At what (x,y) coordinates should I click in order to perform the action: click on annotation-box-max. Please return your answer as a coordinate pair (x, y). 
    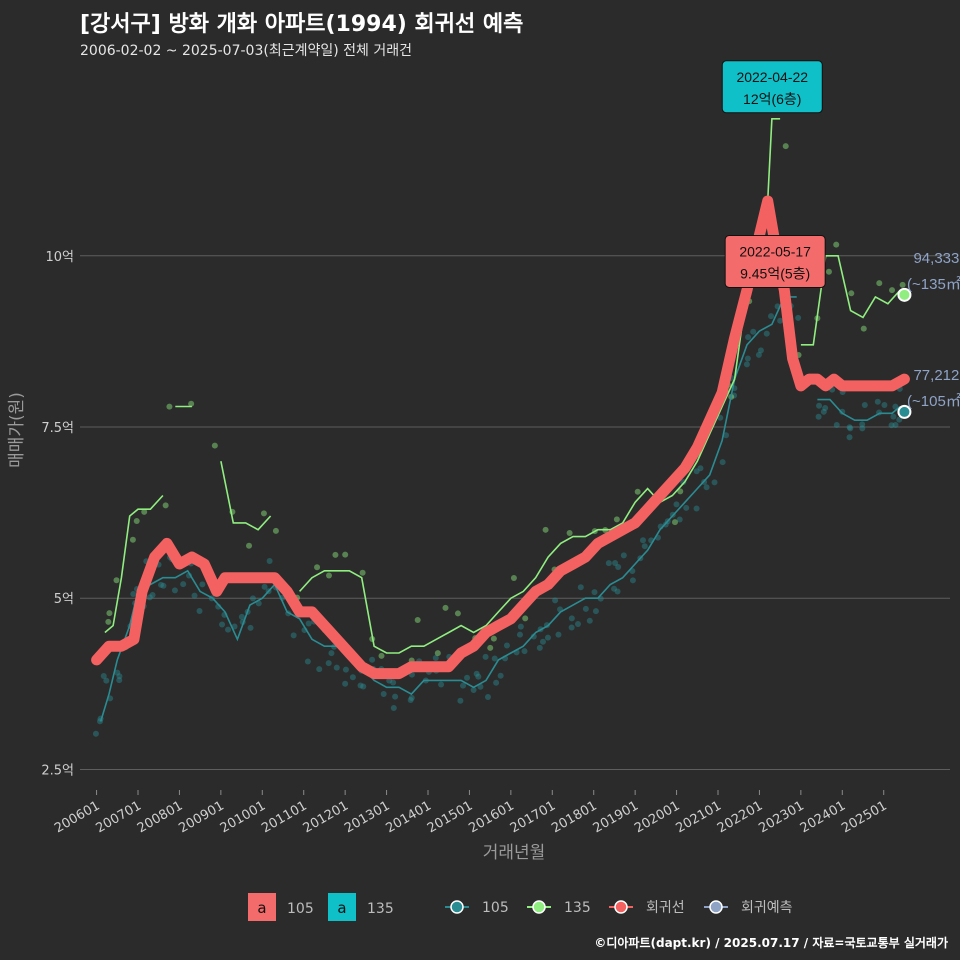
    Looking at the image, I should click on (772, 87).